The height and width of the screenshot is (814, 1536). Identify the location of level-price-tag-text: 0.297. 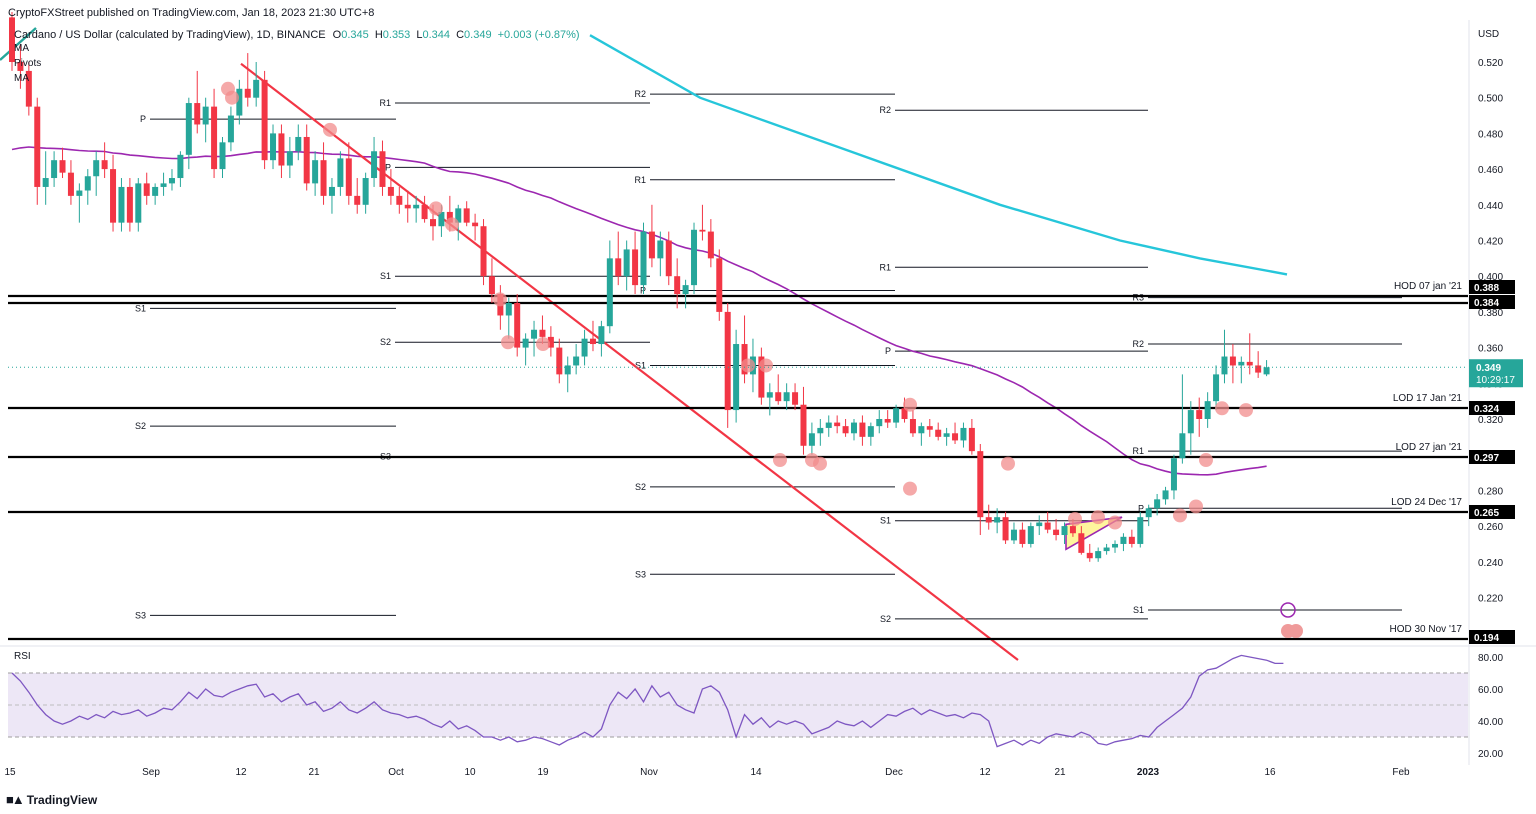
(1486, 458).